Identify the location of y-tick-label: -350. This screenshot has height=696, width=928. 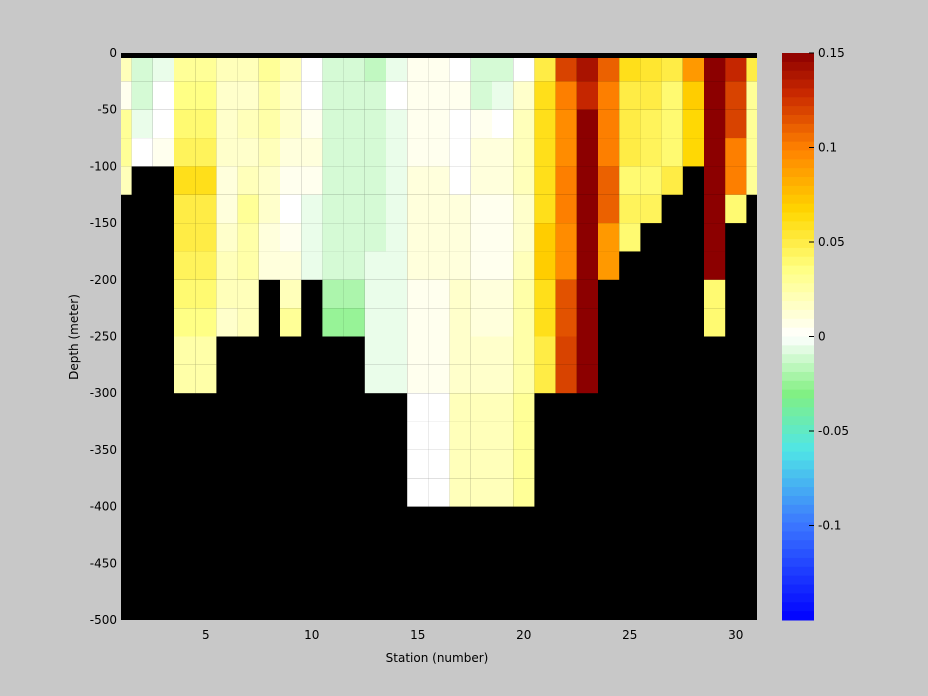
(103, 450).